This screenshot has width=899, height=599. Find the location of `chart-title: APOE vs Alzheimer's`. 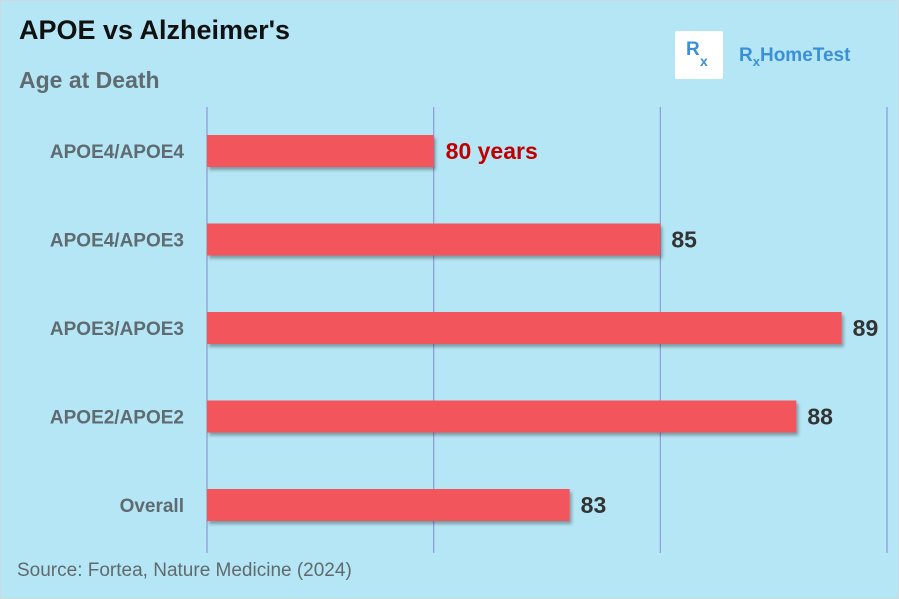

chart-title: APOE vs Alzheimer's is located at coordinates (155, 30).